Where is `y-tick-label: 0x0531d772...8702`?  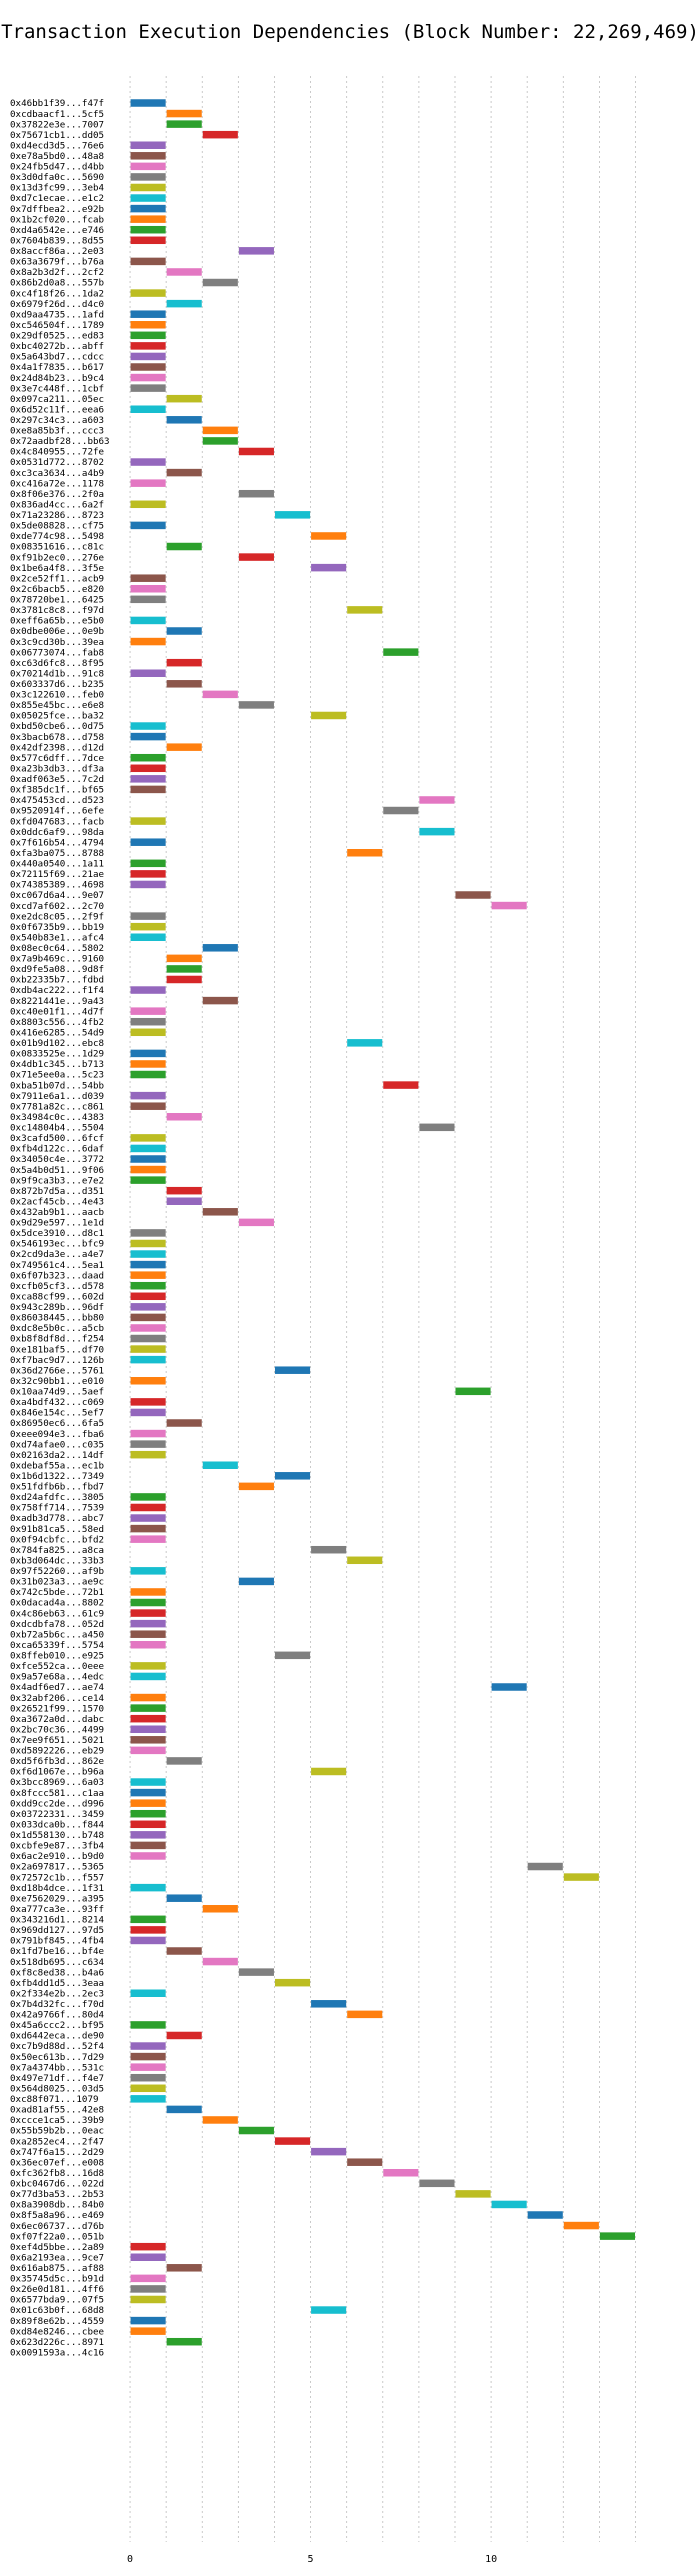 y-tick-label: 0x0531d772...8702 is located at coordinates (57, 462).